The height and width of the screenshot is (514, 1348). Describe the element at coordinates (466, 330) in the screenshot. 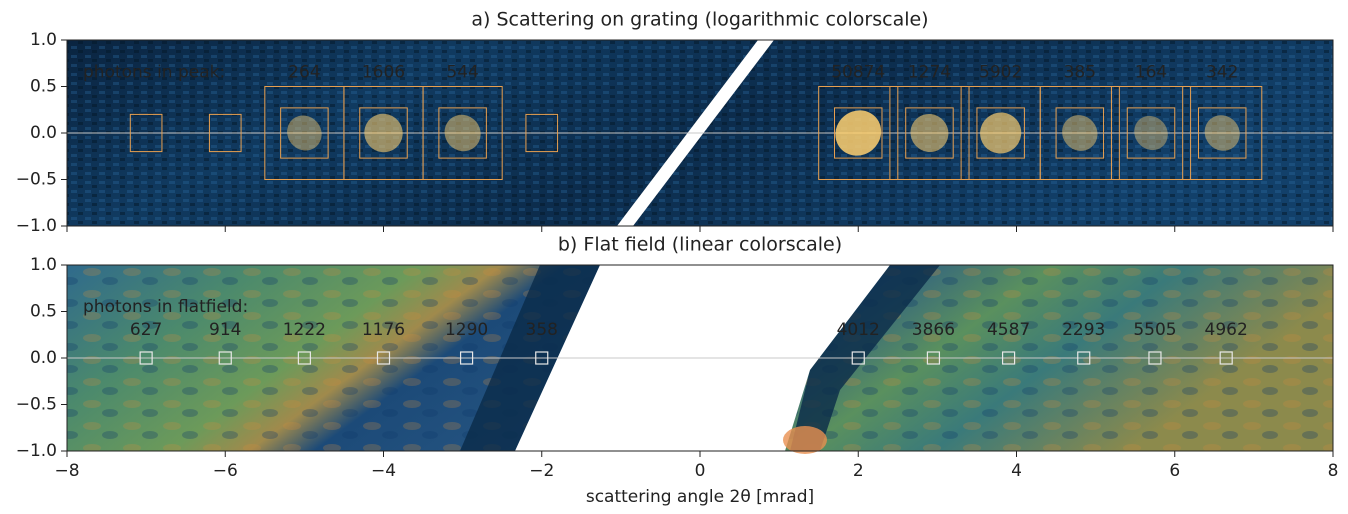

I see `photon-count: 1290` at that location.